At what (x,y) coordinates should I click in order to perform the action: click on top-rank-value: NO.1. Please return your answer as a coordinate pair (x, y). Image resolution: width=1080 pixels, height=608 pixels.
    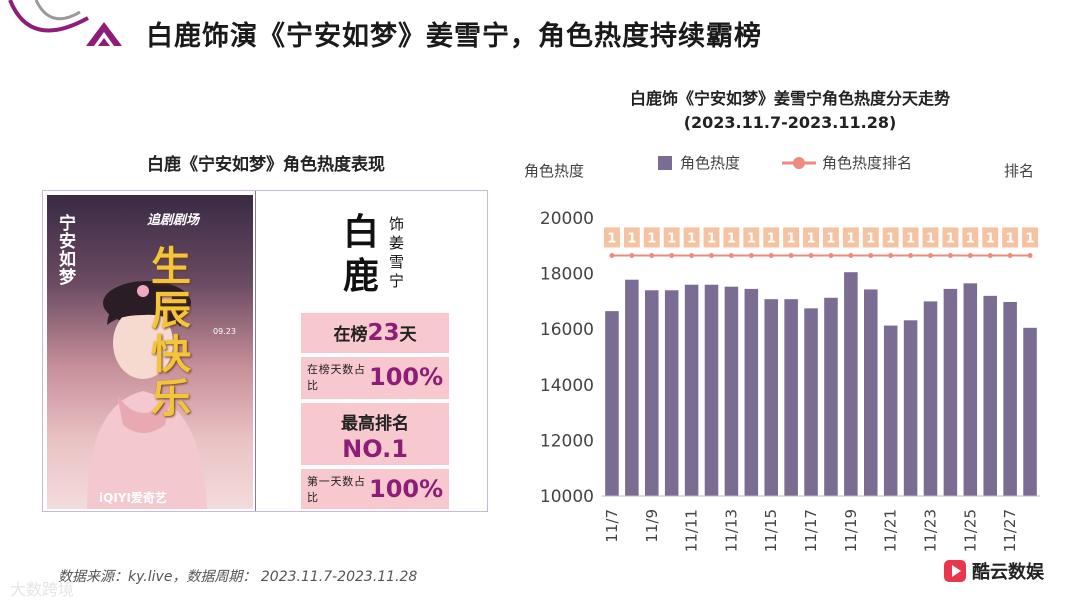
    Looking at the image, I should click on (375, 449).